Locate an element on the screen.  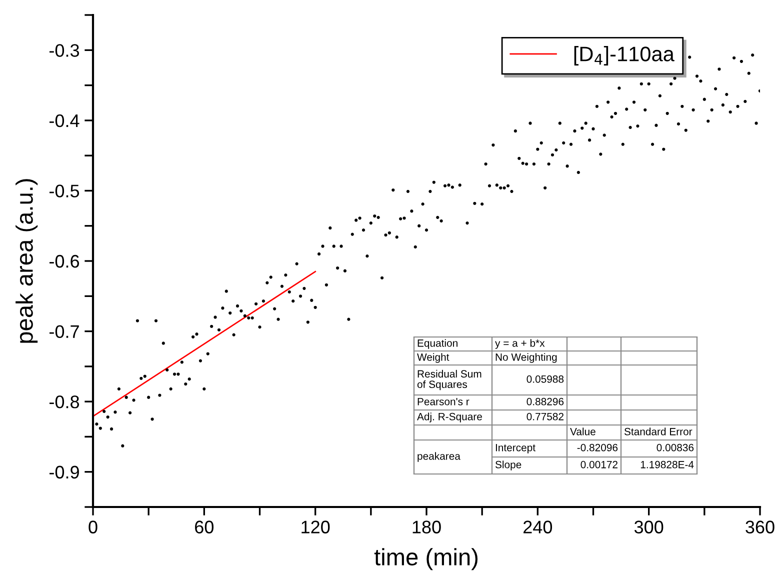
x-tick-label: 360 is located at coordinates (760, 527).